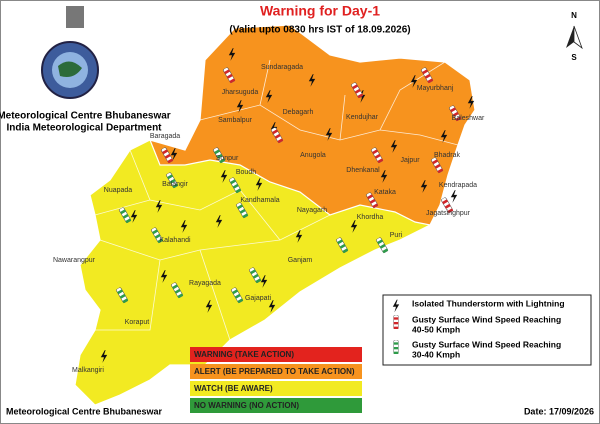 The image size is (600, 424). What do you see at coordinates (282, 67) in the screenshot?
I see `district-label: Sundaragada` at bounding box center [282, 67].